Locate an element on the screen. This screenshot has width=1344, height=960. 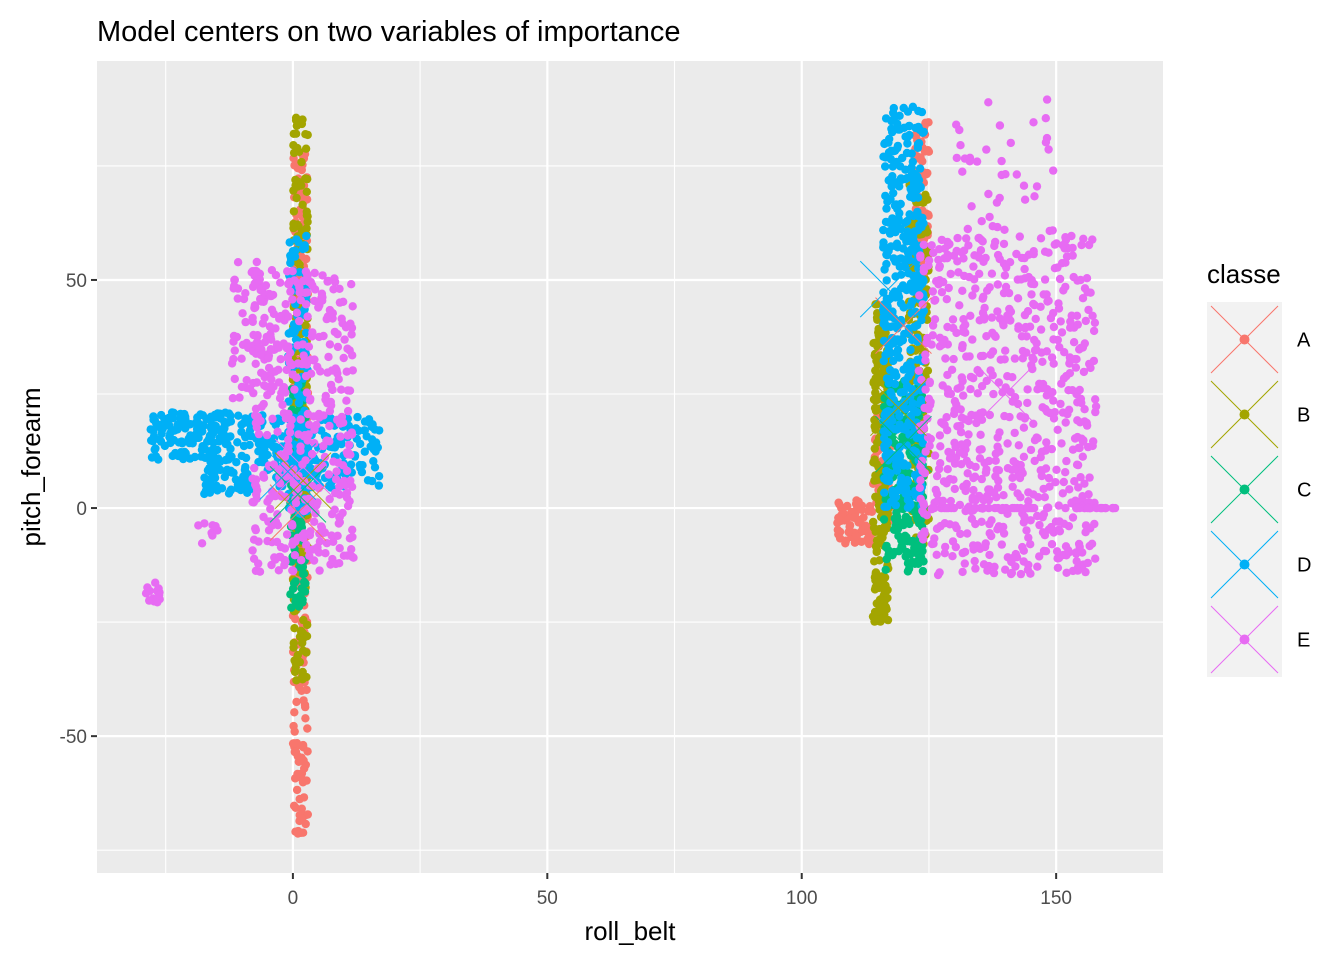
x-tick-label: 150 is located at coordinates (1056, 898).